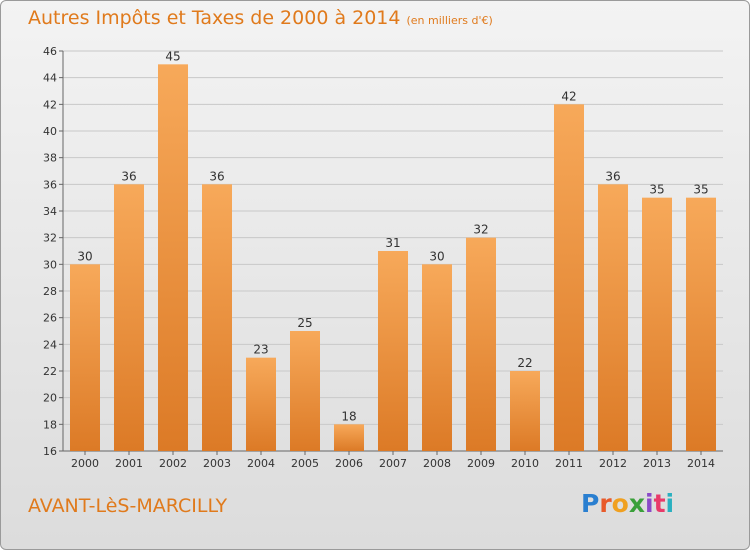 The width and height of the screenshot is (750, 550). Describe the element at coordinates (701, 463) in the screenshot. I see `x-tick-label: 2014` at that location.